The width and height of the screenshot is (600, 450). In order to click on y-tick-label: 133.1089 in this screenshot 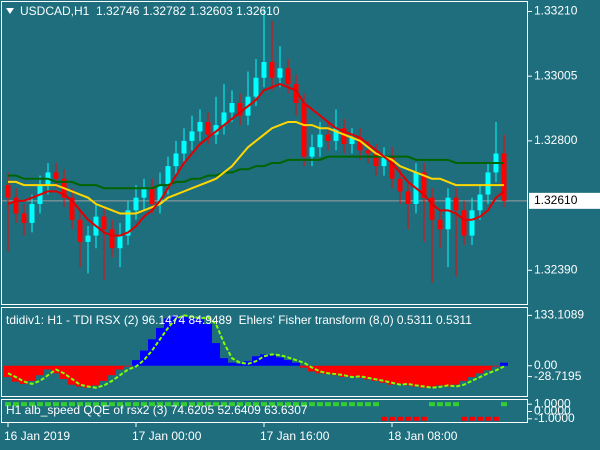, I will do `click(559, 315)`.